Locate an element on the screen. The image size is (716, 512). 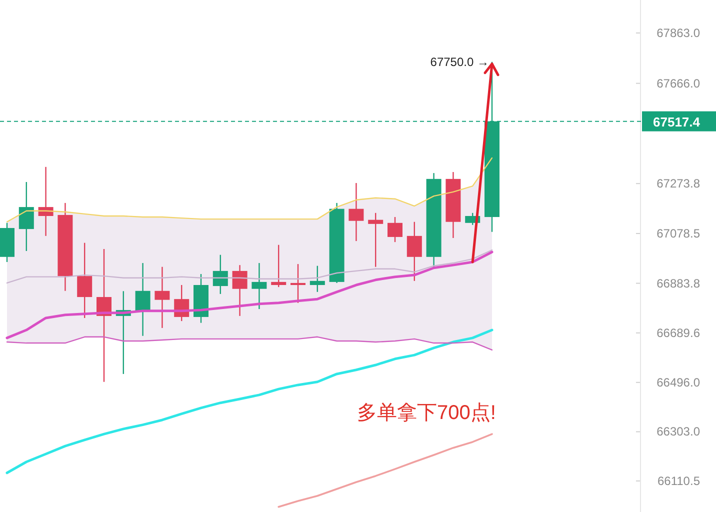
ref-line-label: 67517.4 is located at coordinates (677, 122).